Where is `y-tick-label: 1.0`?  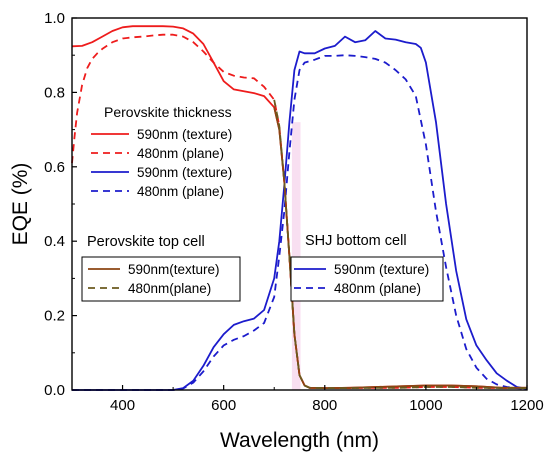 y-tick-label: 1.0 is located at coordinates (54, 18).